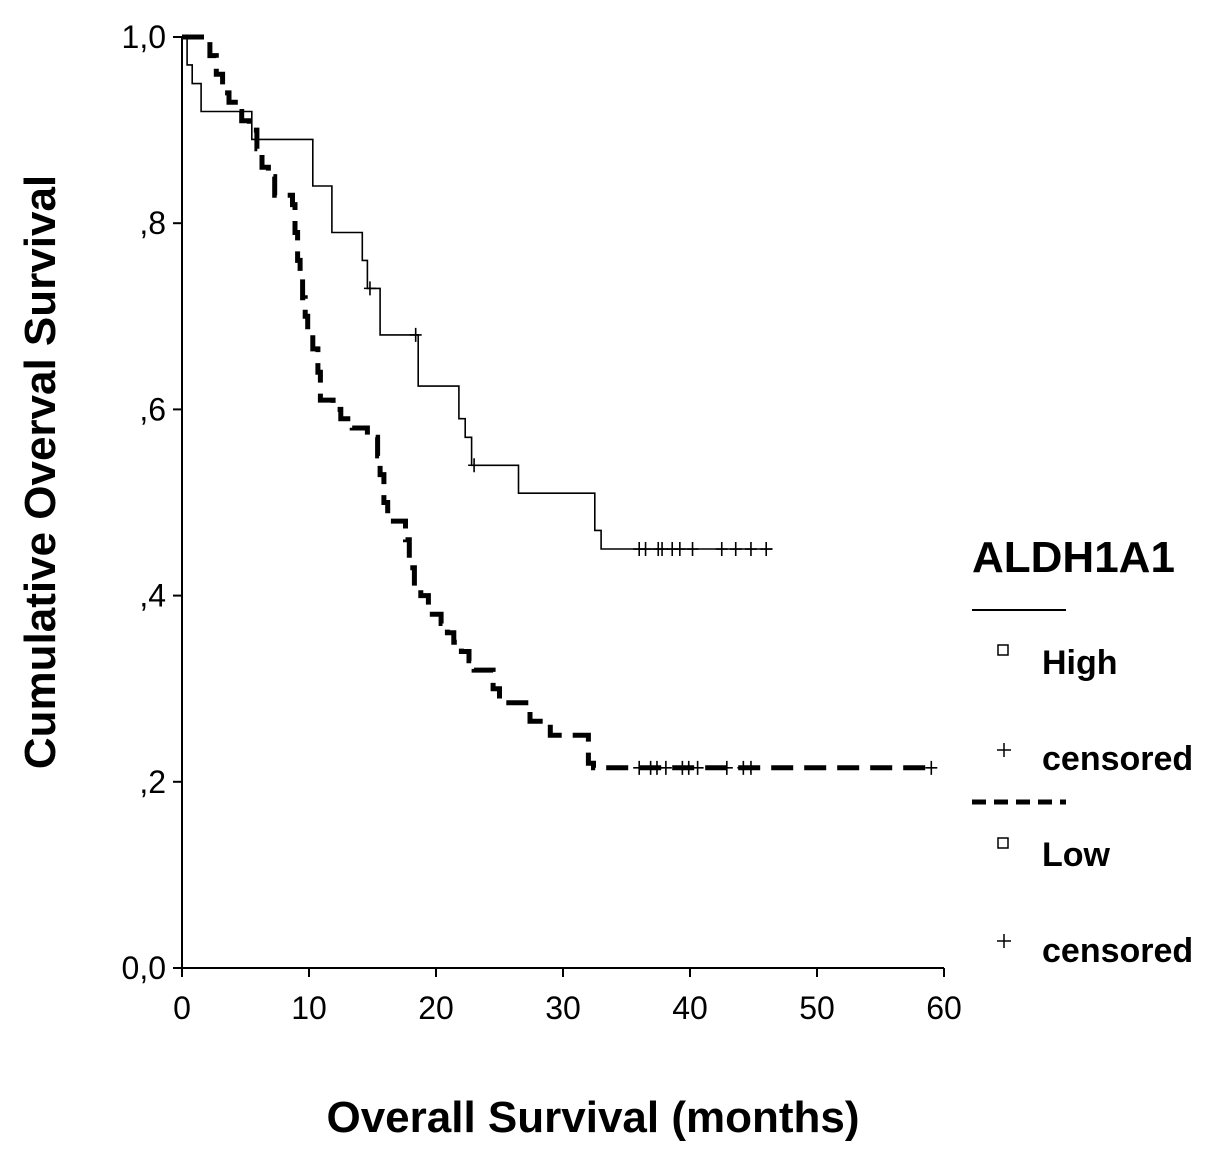 Image resolution: width=1230 pixels, height=1156 pixels. I want to click on x-axis-ticks: 0 10 20 30 40 50 60, so click(567, 997).